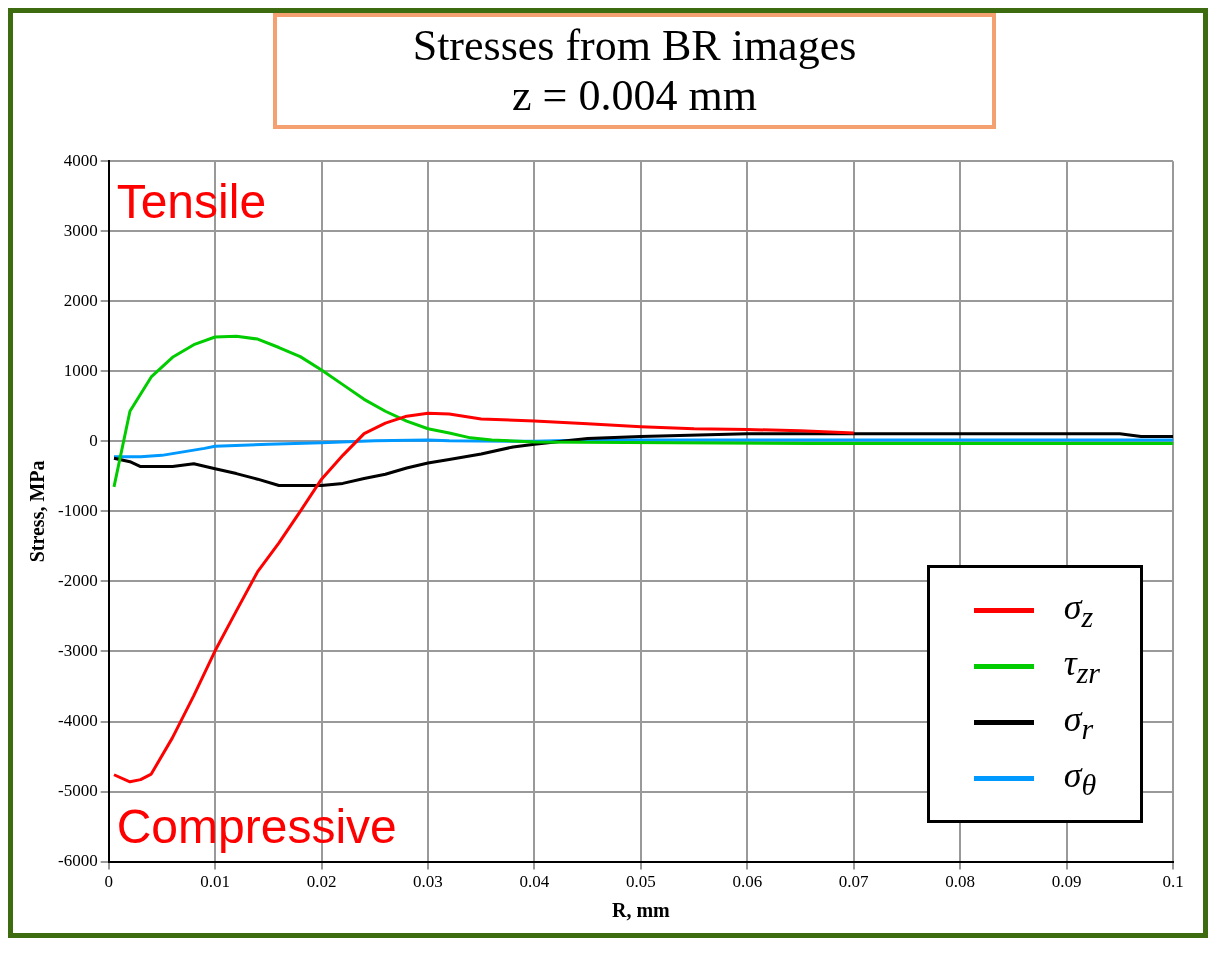 The width and height of the screenshot is (1230, 958). Describe the element at coordinates (77, 650) in the screenshot. I see `y-tick-label: -3000` at that location.